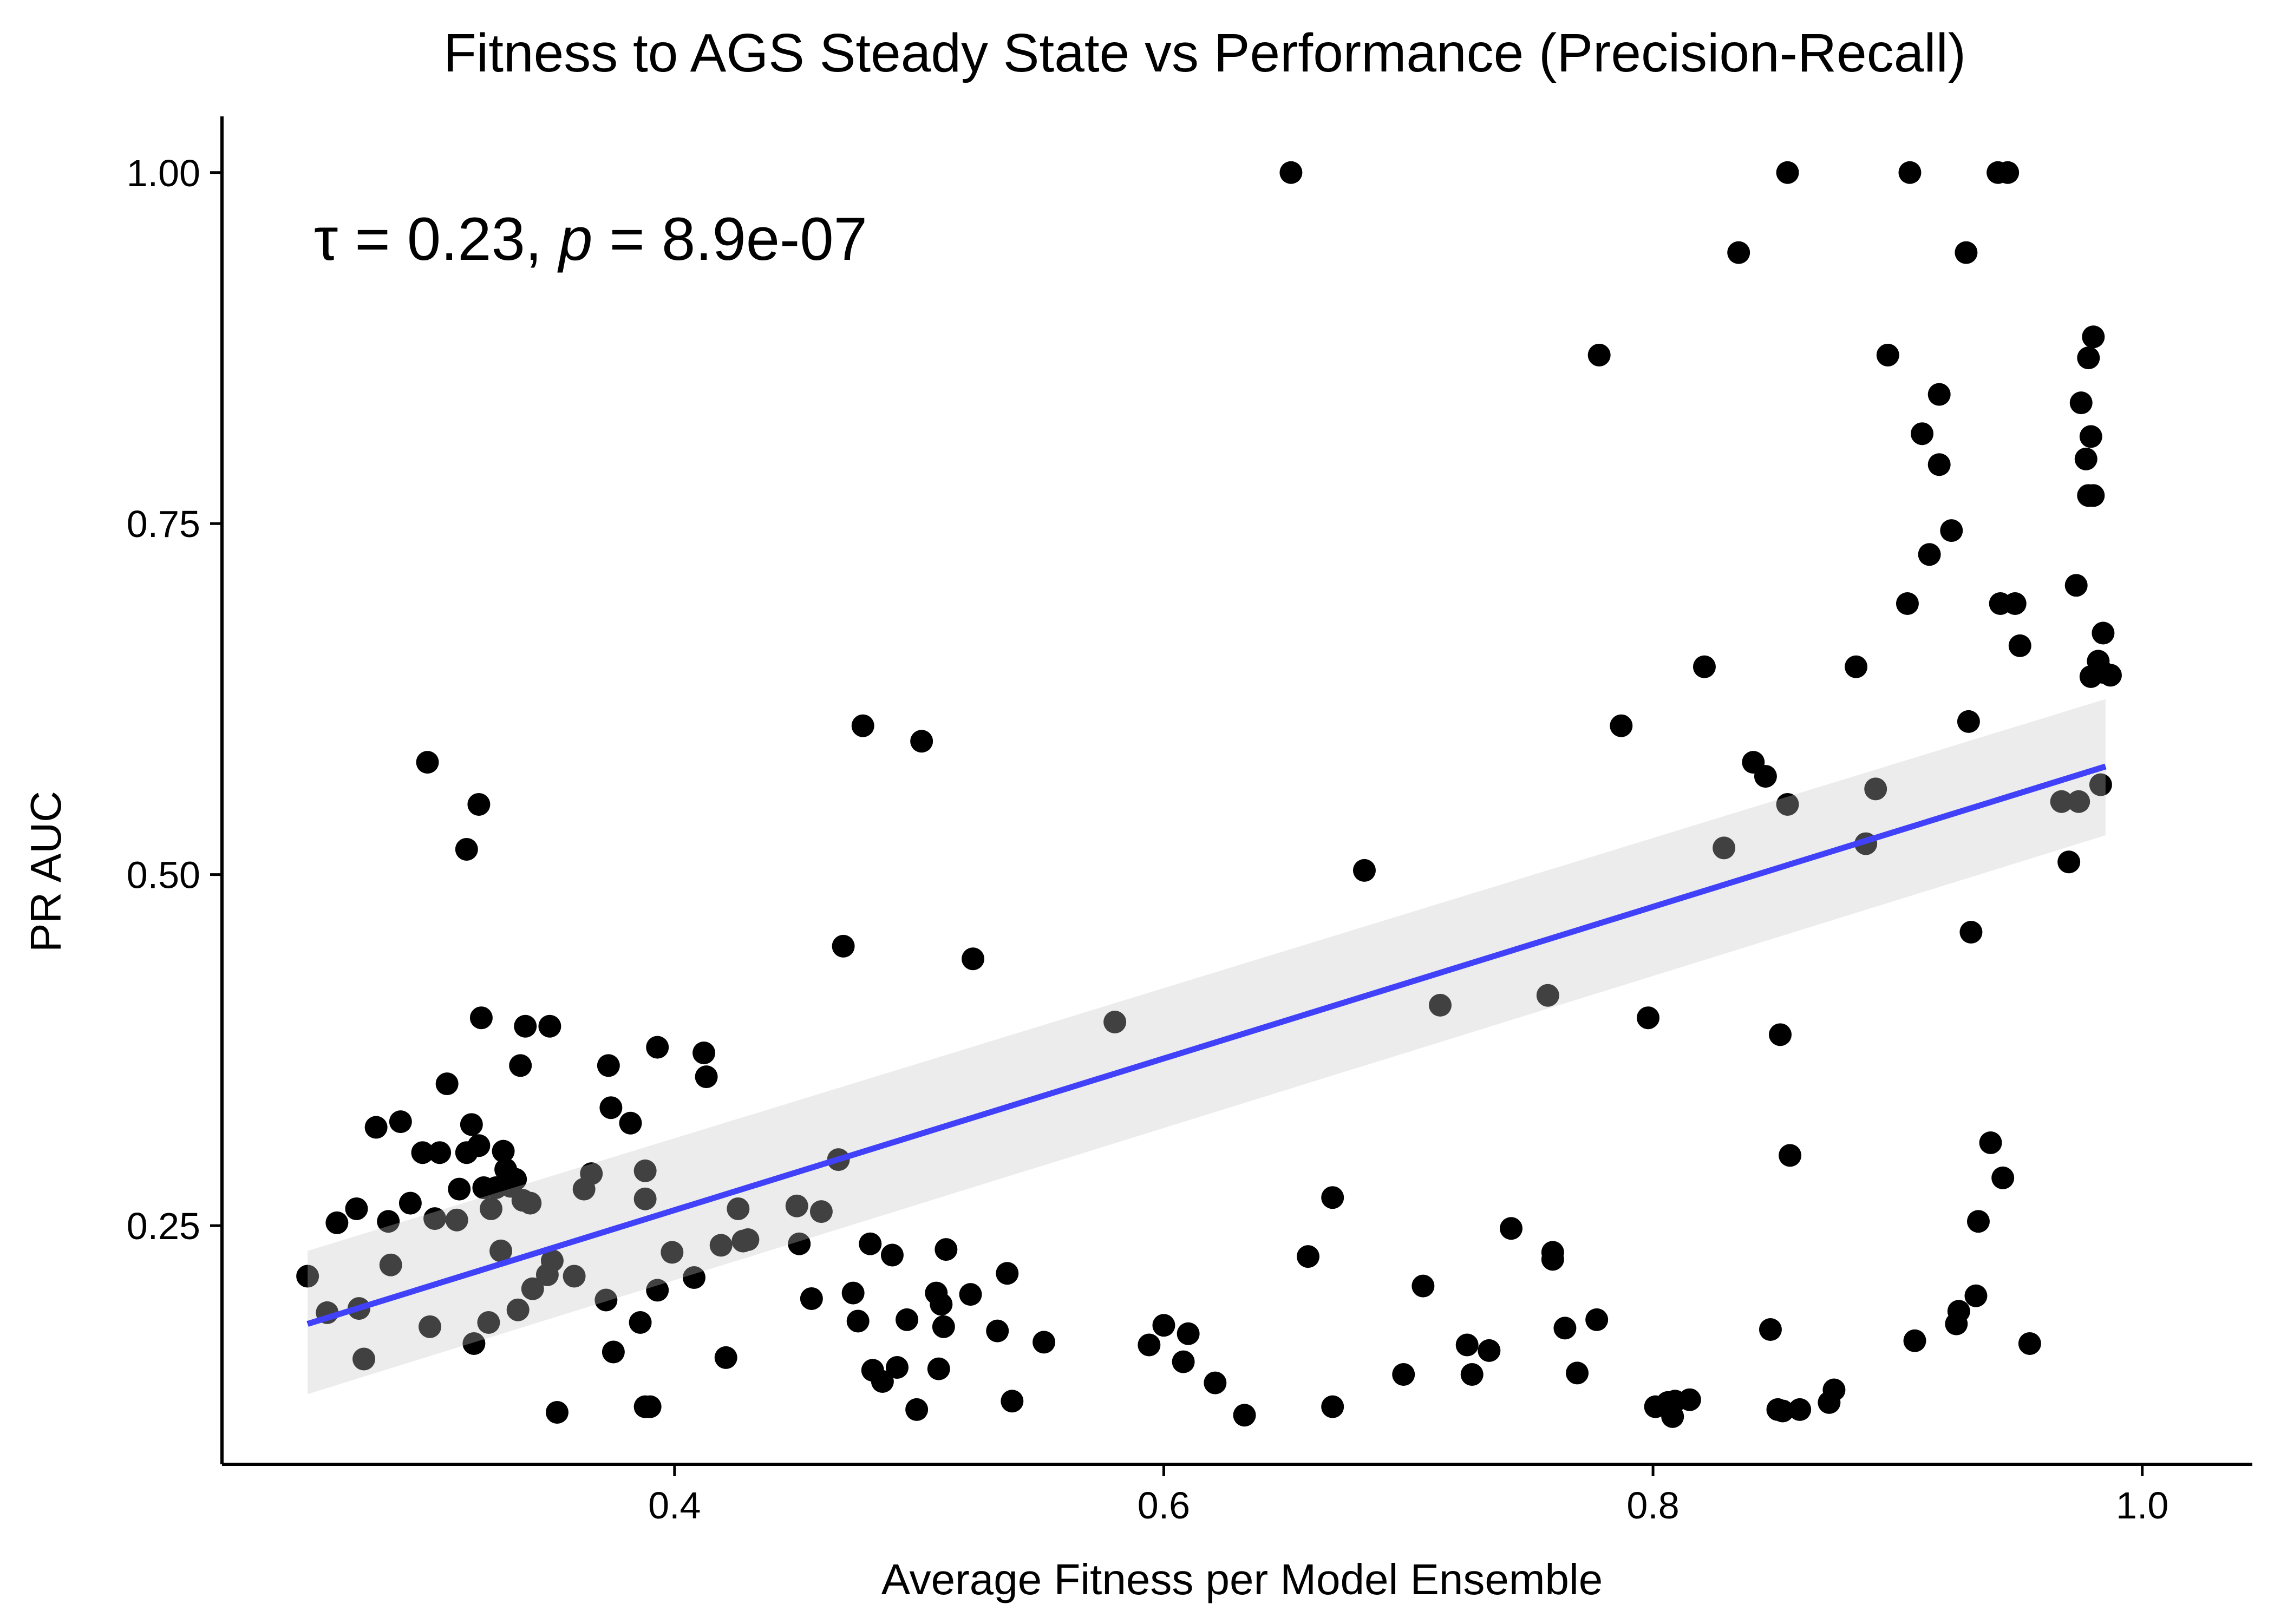  What do you see at coordinates (1164, 1506) in the screenshot?
I see `x-tick-label: 0.6` at bounding box center [1164, 1506].